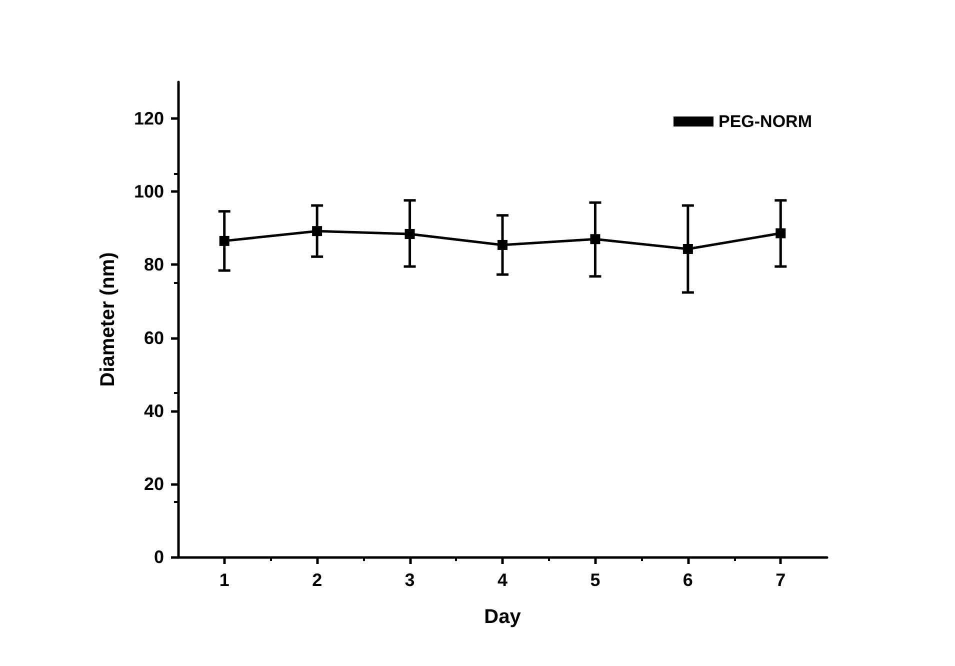 The width and height of the screenshot is (955, 666). Describe the element at coordinates (149, 192) in the screenshot. I see `y-tick-label: 100` at that location.